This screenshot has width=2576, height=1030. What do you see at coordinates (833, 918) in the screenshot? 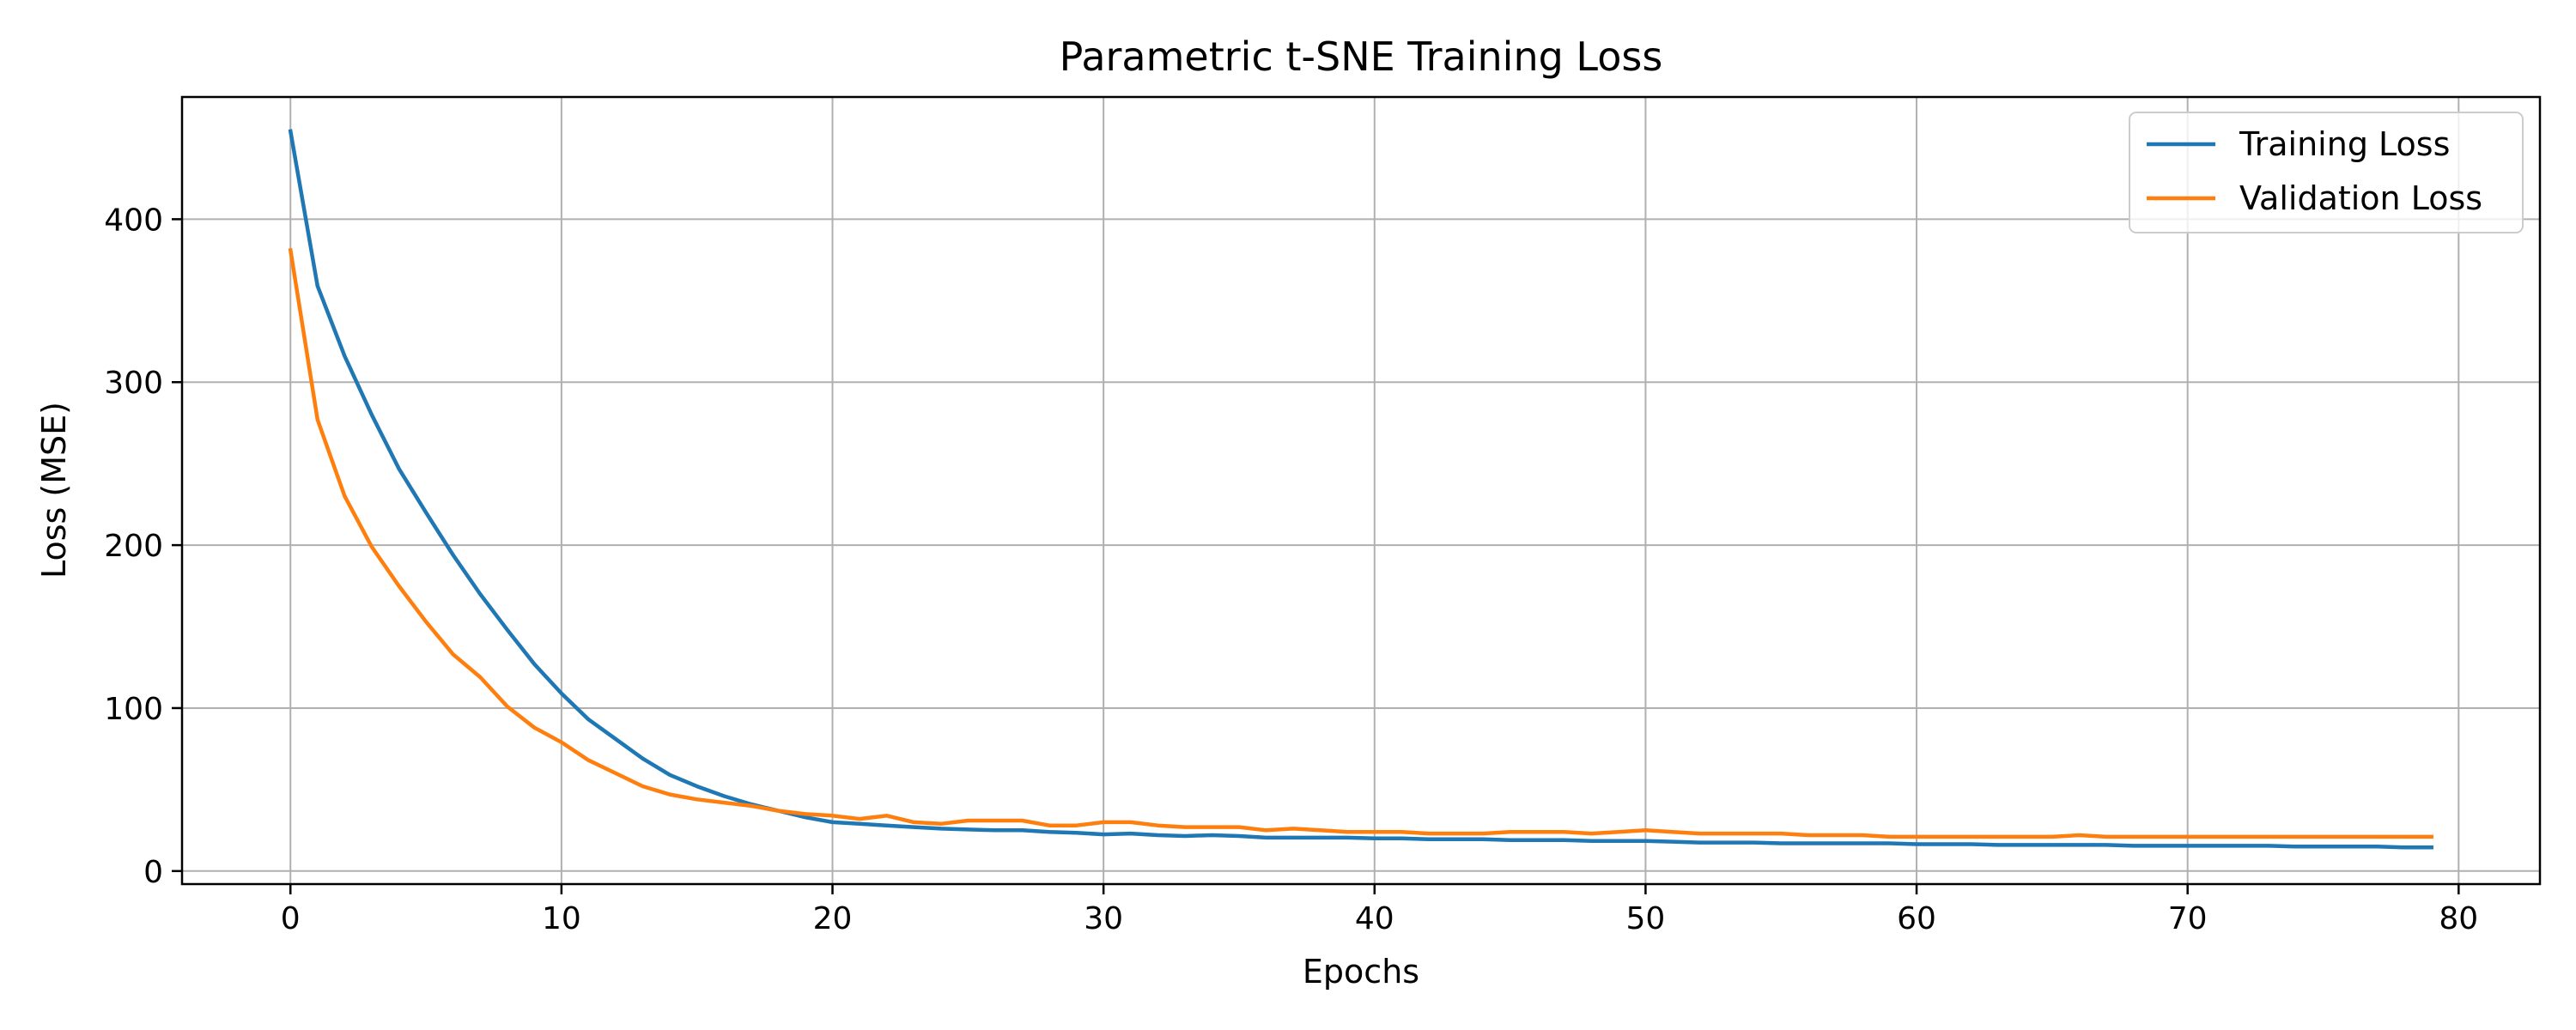
I see `x-tick-label: 20` at bounding box center [833, 918].